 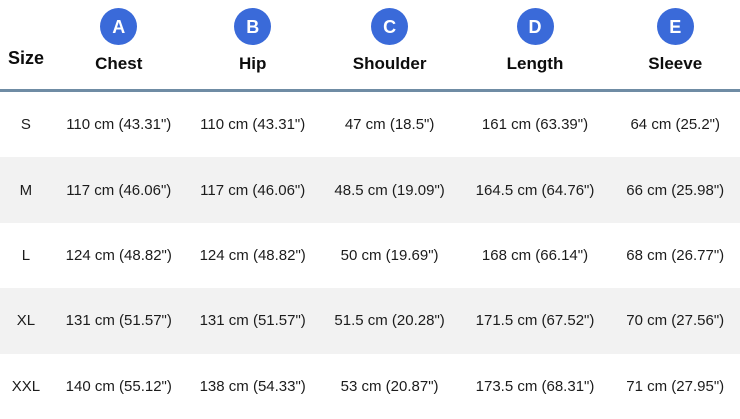 I want to click on hip-value: 117 cm (46.06"), so click(x=253, y=190).